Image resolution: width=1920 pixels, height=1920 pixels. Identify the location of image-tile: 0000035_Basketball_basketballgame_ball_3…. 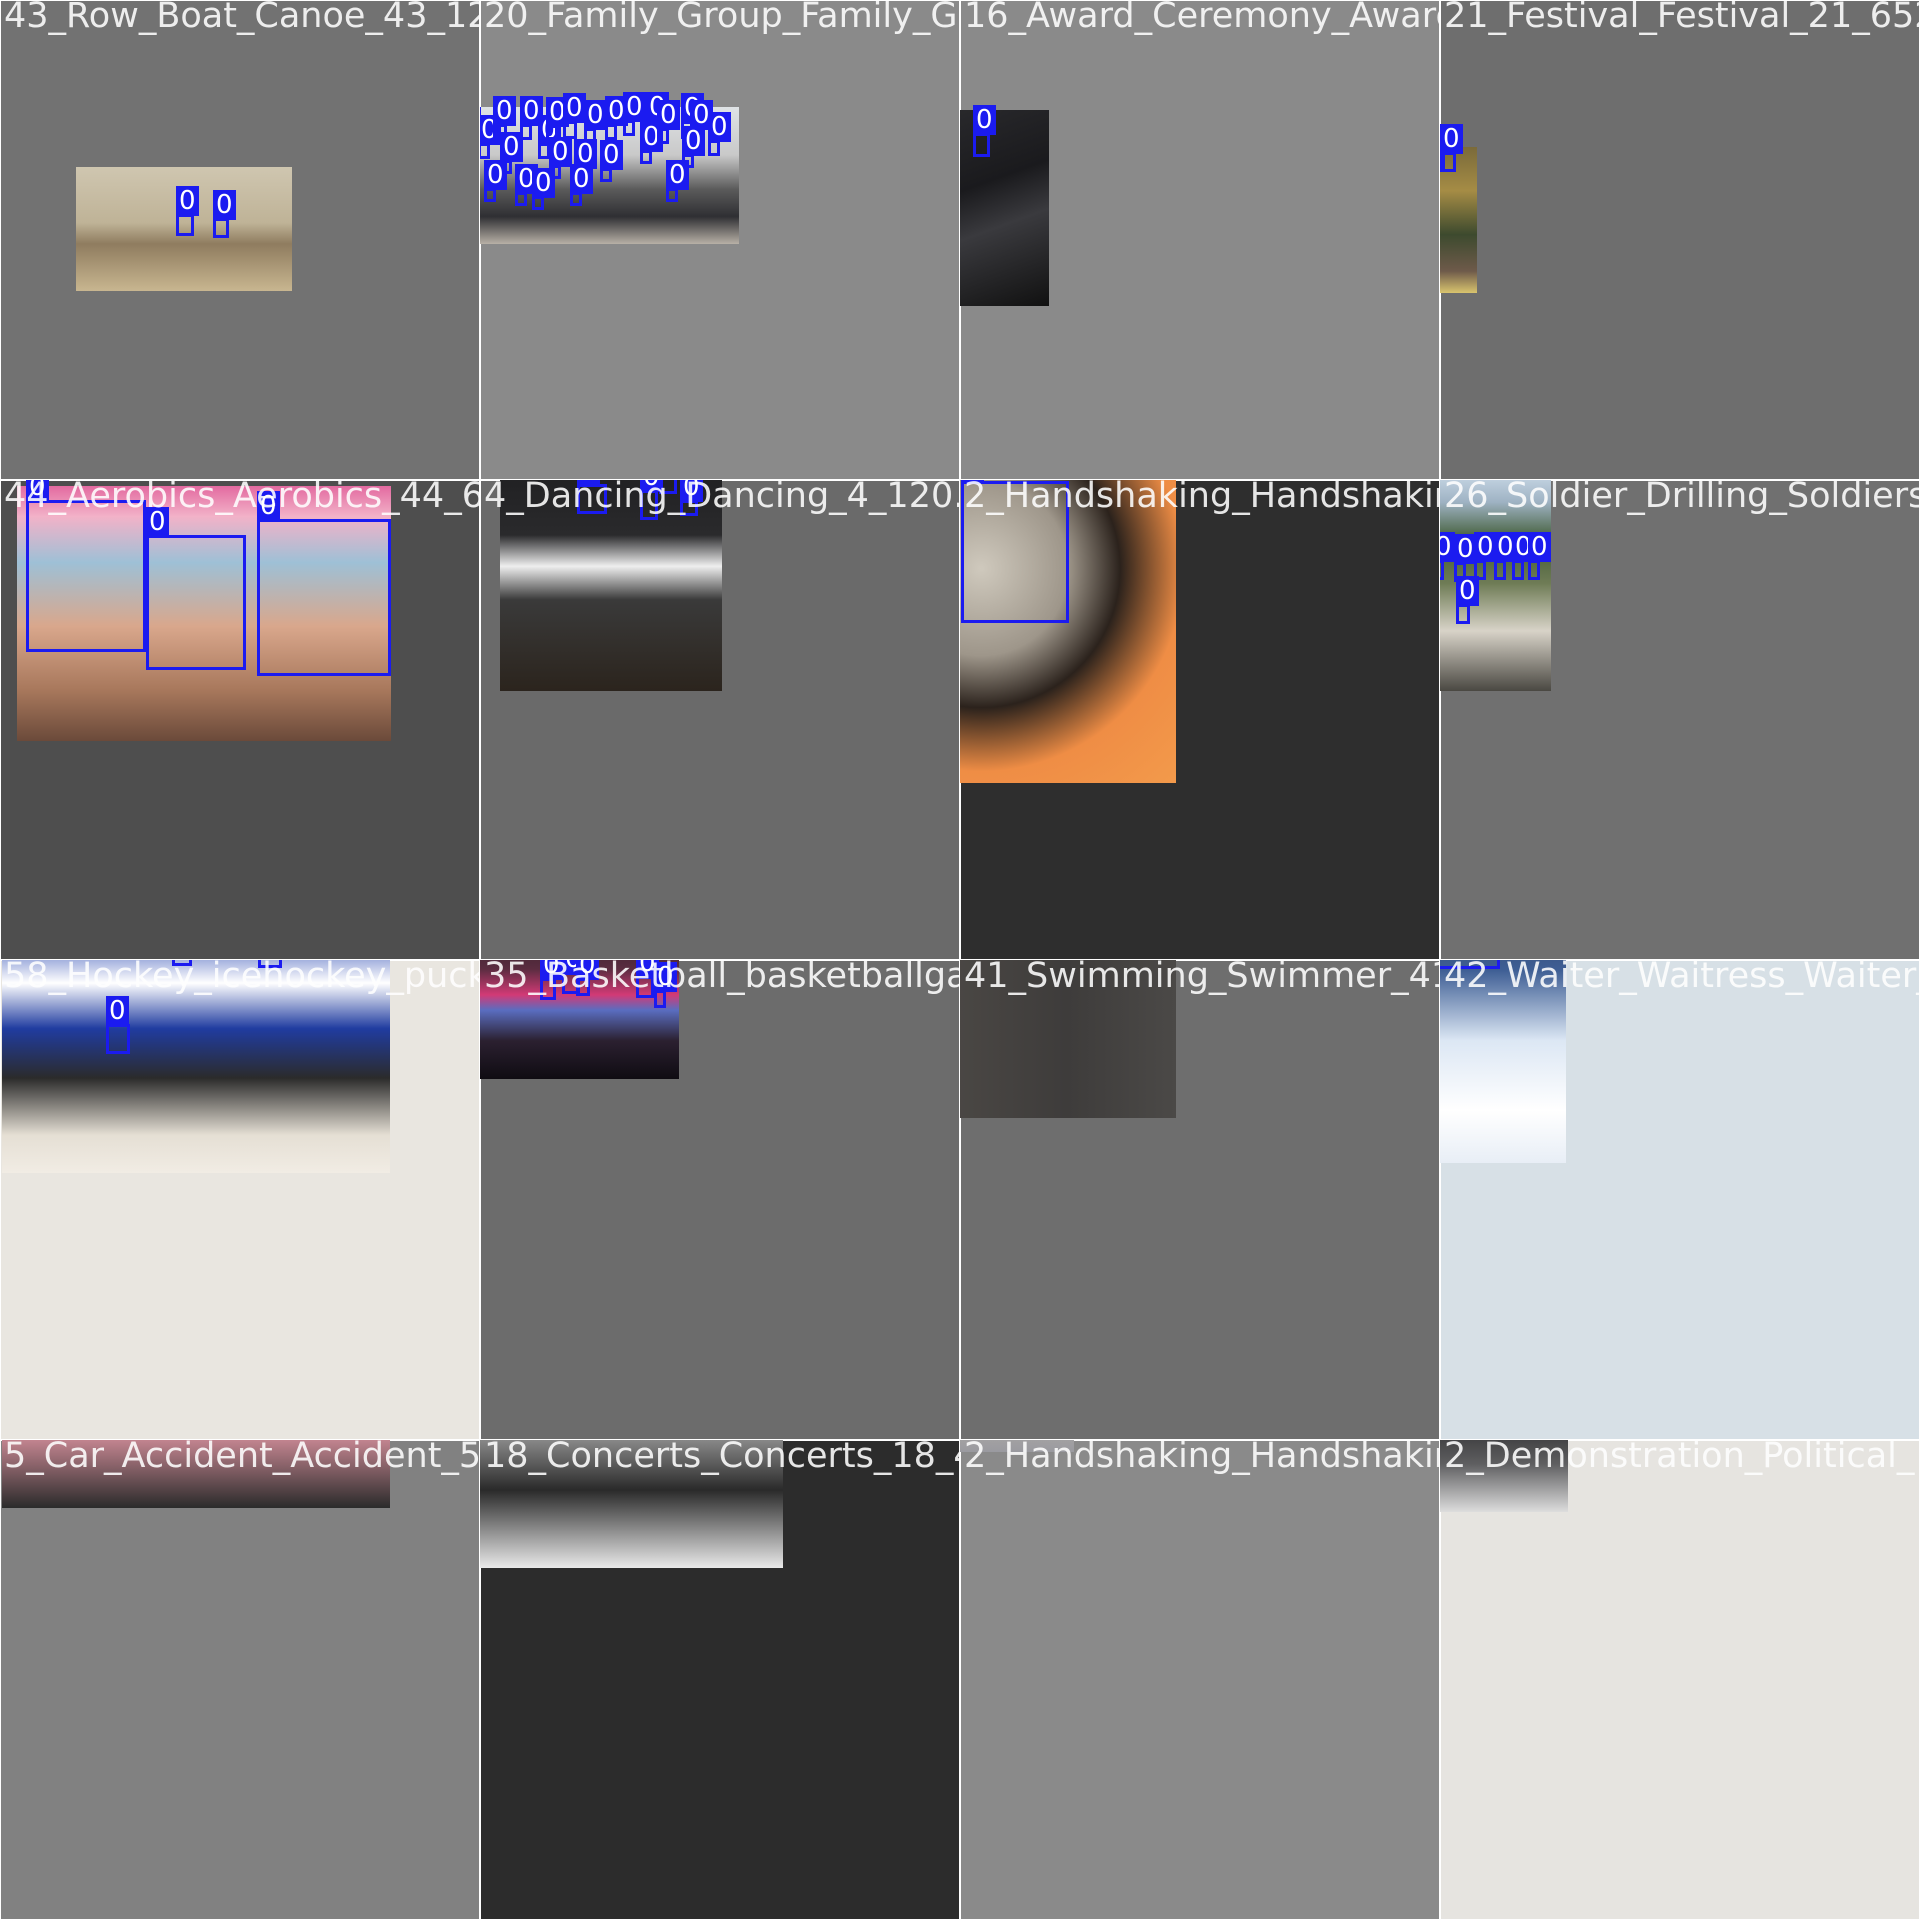
(720, 1200).